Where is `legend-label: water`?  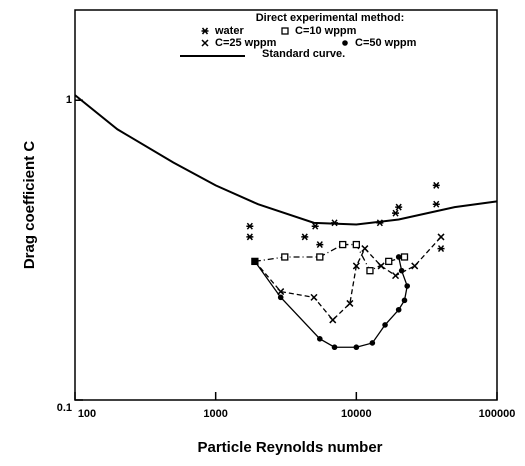 legend-label: water is located at coordinates (229, 31).